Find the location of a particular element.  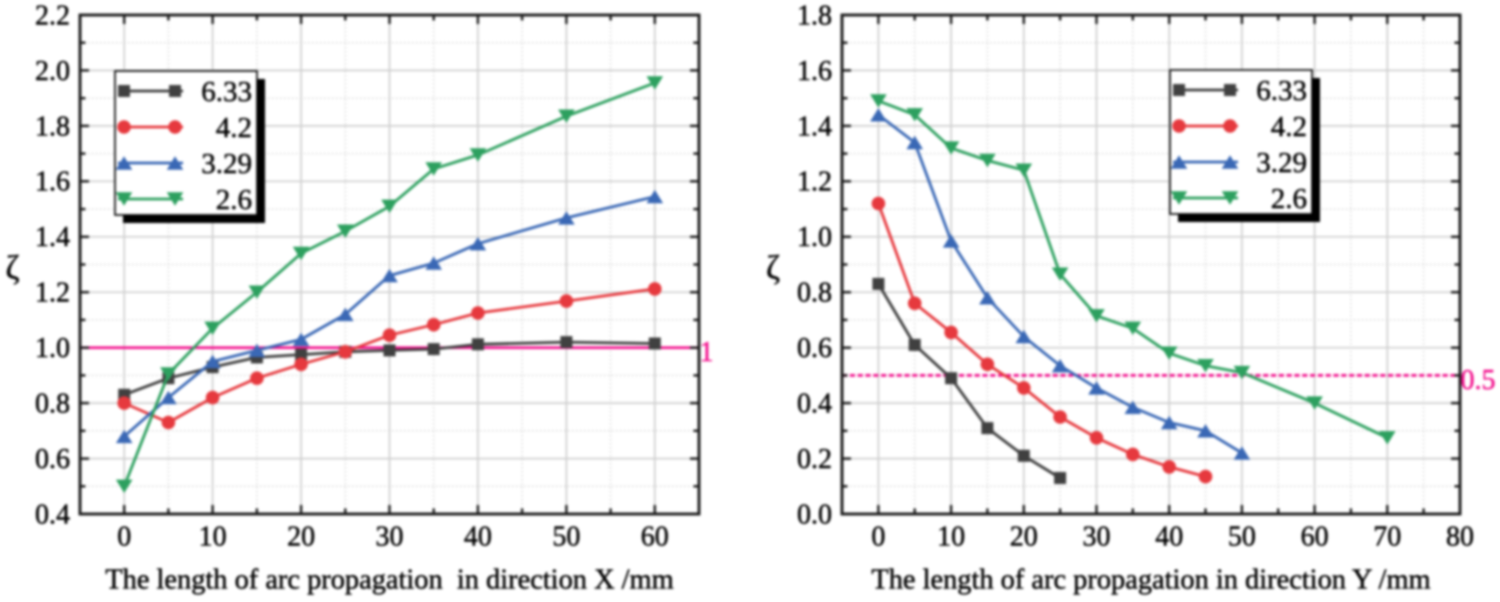

svg-text: 0.2 is located at coordinates (814, 459).